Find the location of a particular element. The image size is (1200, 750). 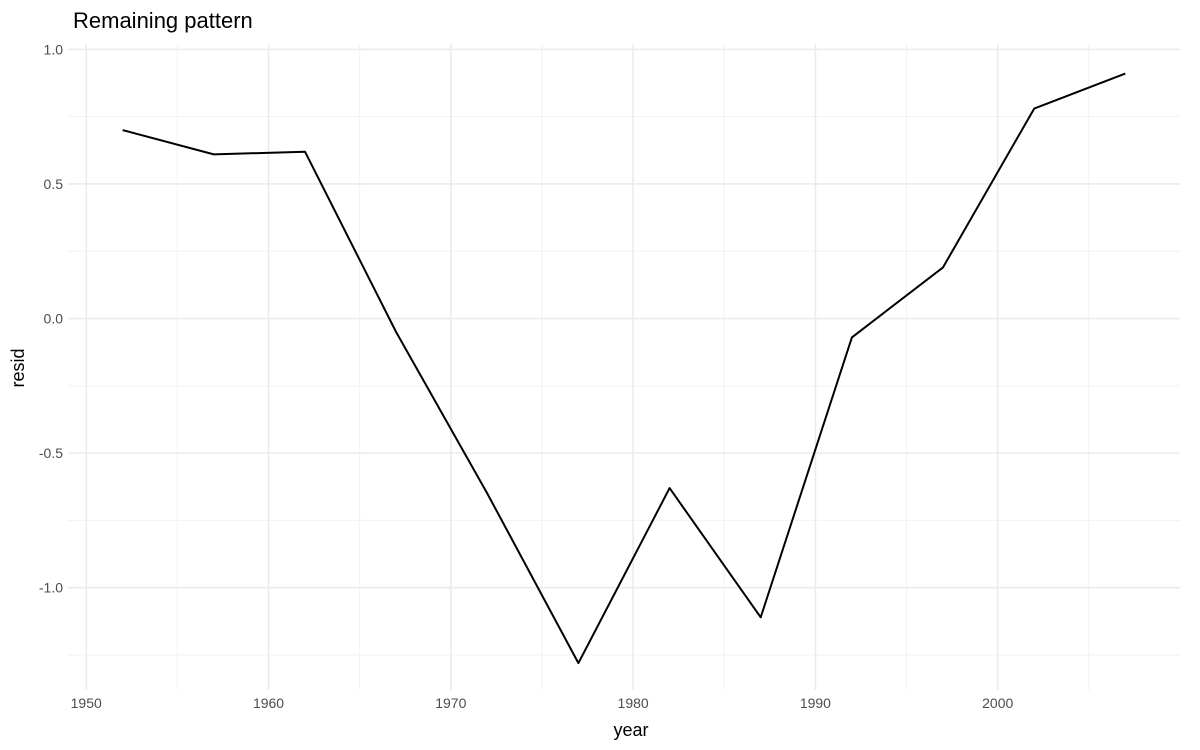

x-tick-label-5: 2000 is located at coordinates (997, 703).